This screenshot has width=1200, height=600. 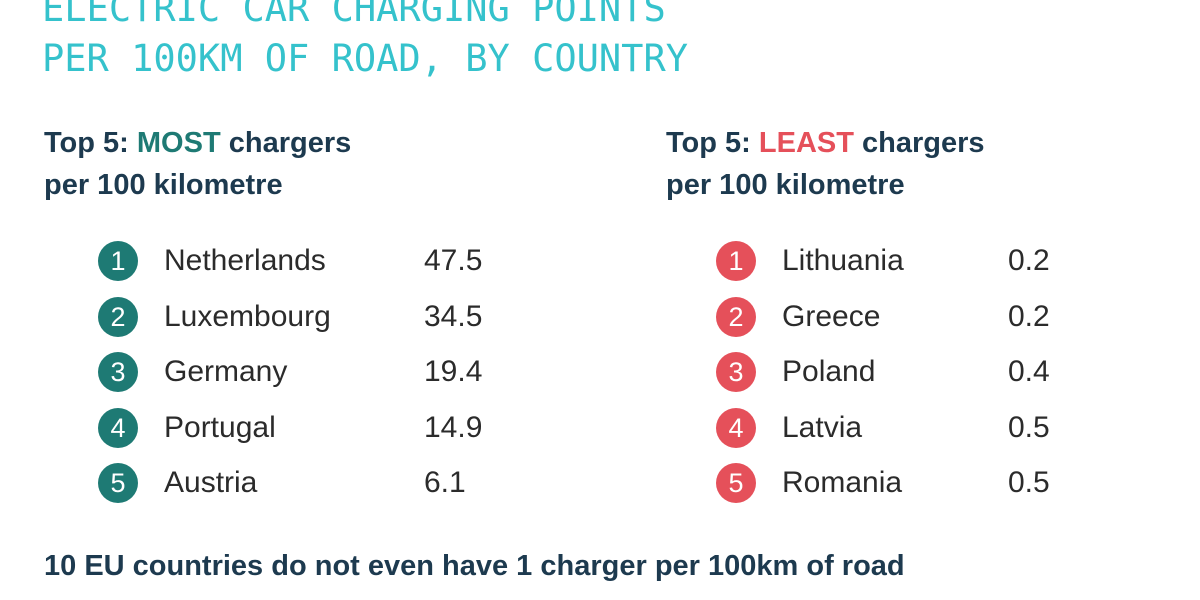 What do you see at coordinates (842, 482) in the screenshot?
I see `least-country: Romania` at bounding box center [842, 482].